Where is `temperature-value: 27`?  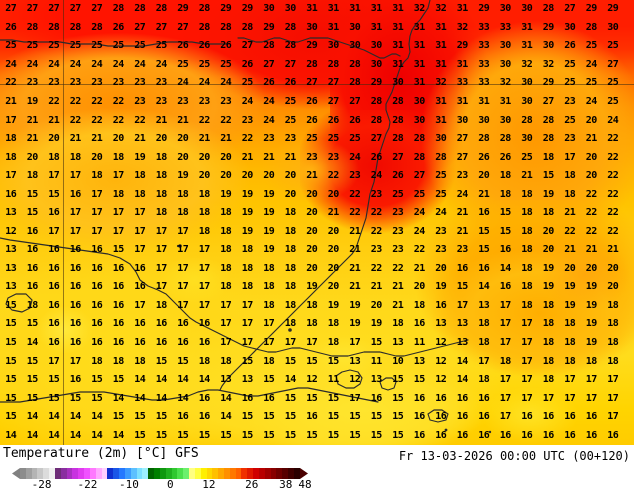
temperature-value: 27 is located at coordinates (398, 157).